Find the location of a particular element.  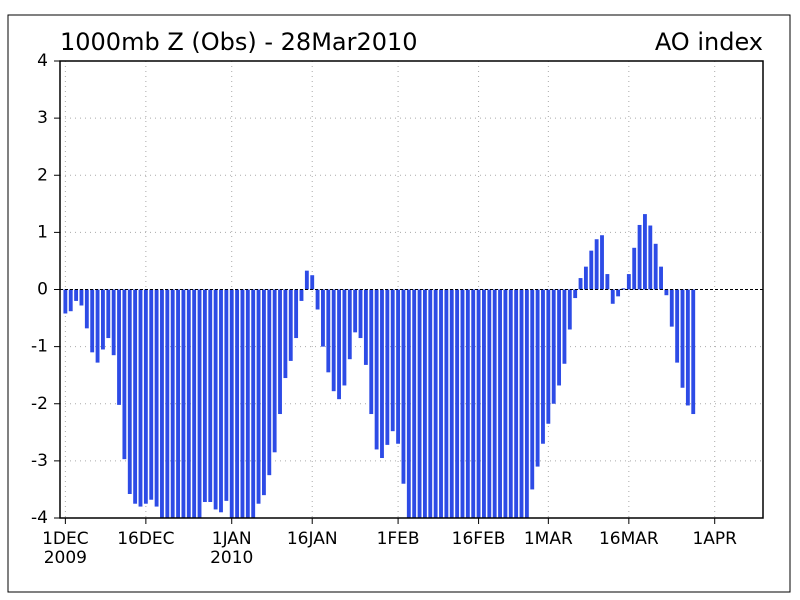

x-tick-year: 2009 is located at coordinates (65, 558).